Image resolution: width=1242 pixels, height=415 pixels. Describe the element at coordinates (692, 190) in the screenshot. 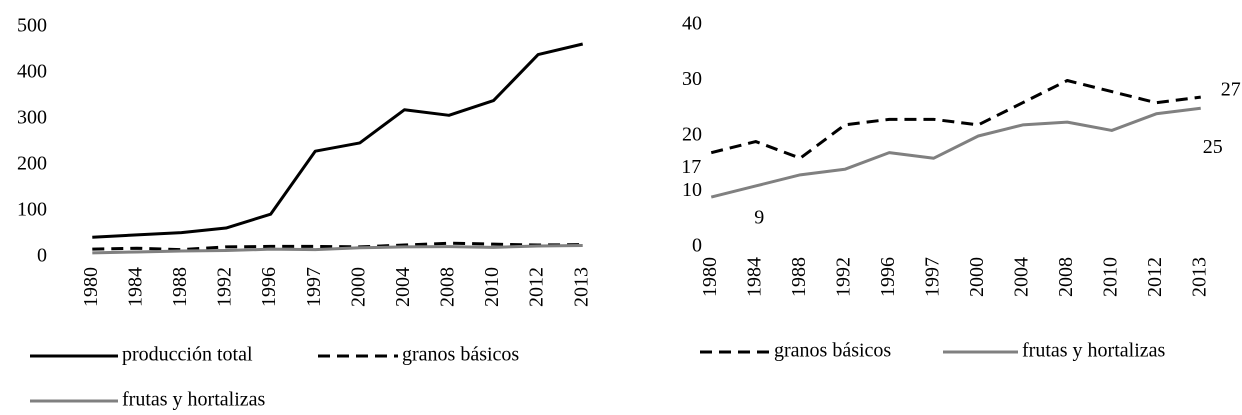

I see `y-tick-label: 10` at that location.